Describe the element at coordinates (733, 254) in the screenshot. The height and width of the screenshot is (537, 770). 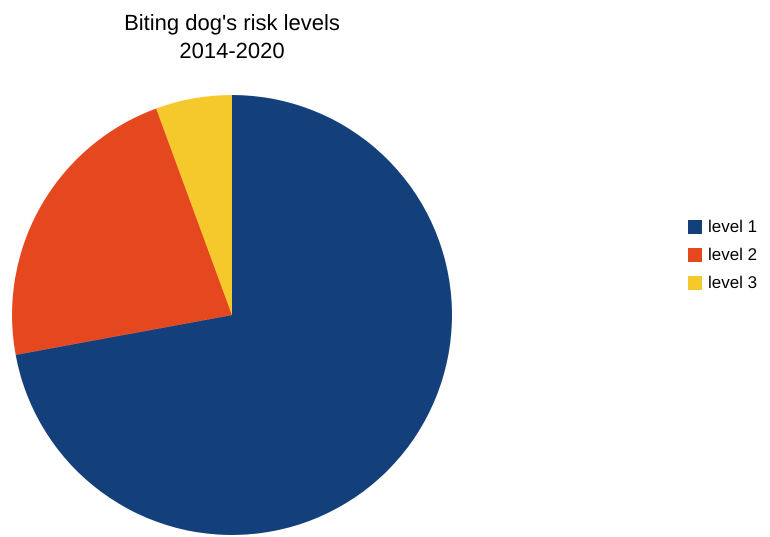
I see `legend-label: level 2` at that location.